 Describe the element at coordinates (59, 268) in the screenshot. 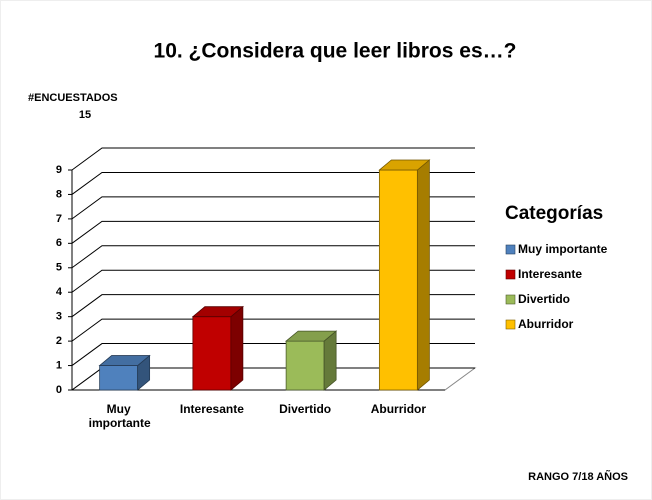

I see `y-tick-label: 5` at that location.